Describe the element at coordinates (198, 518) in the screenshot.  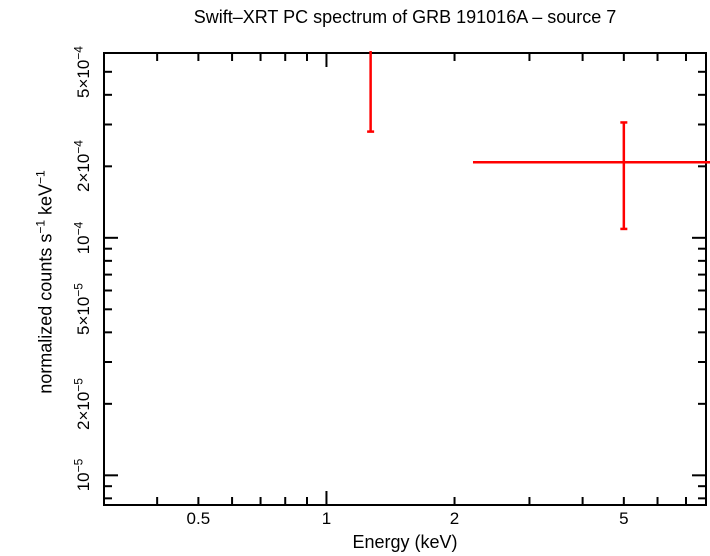
I see `x-tick-label: 0.5` at that location.